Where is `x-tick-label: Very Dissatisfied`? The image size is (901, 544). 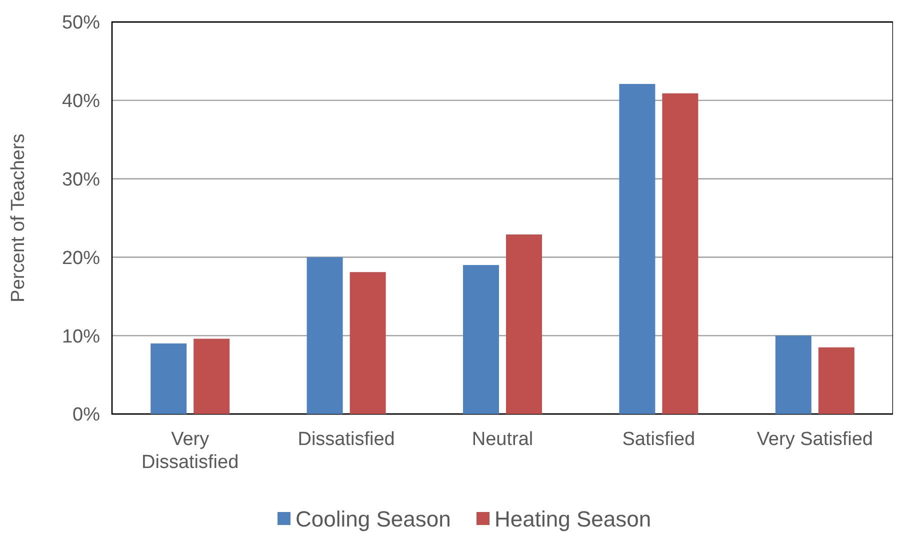 x-tick-label: Very Dissatisfied is located at coordinates (190, 451).